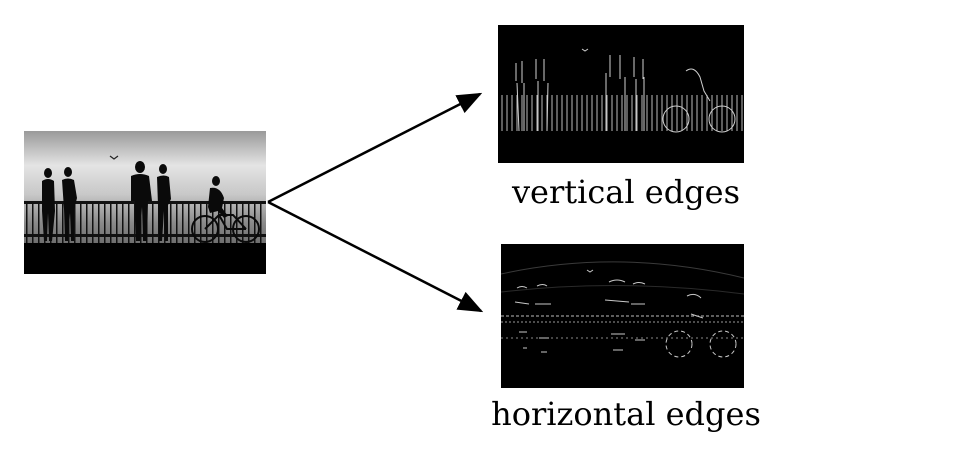  I want to click on arrow-to-horizontal, so click(375, 256).